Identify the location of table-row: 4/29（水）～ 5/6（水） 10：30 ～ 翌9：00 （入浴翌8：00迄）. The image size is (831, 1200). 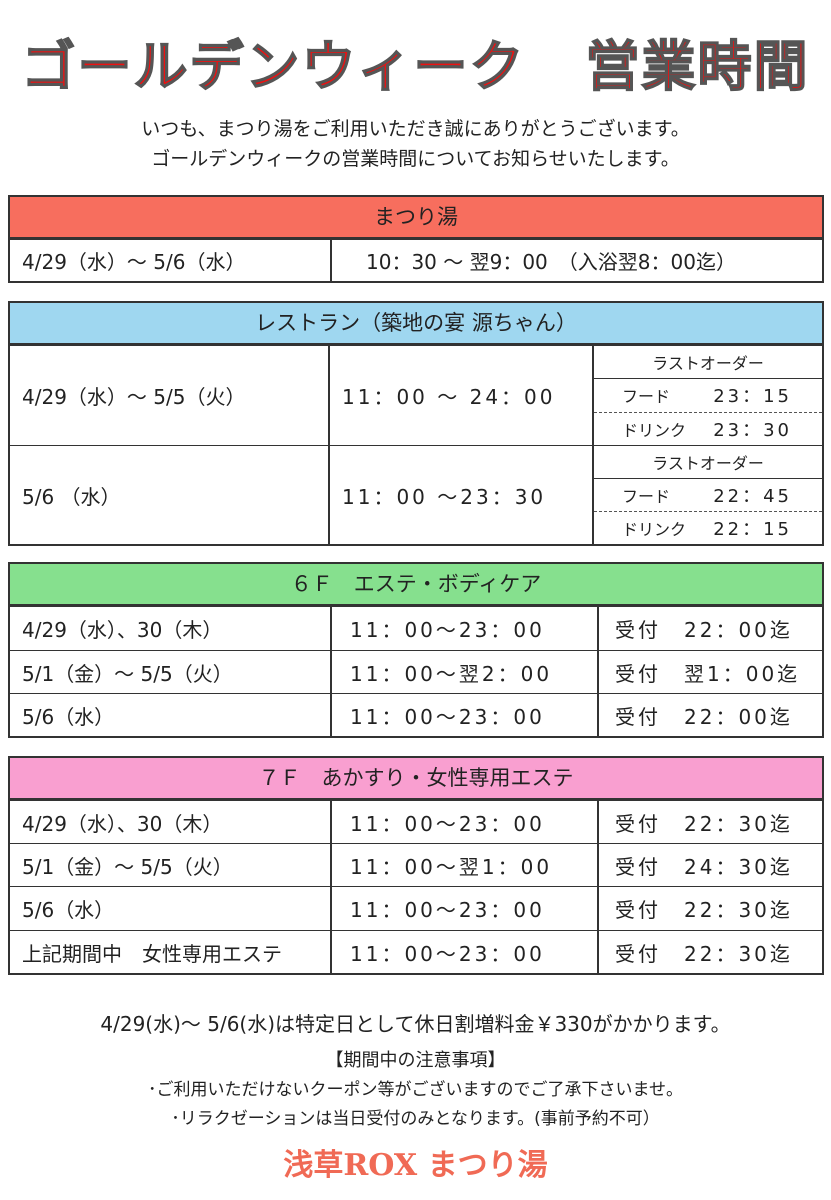
(416, 260).